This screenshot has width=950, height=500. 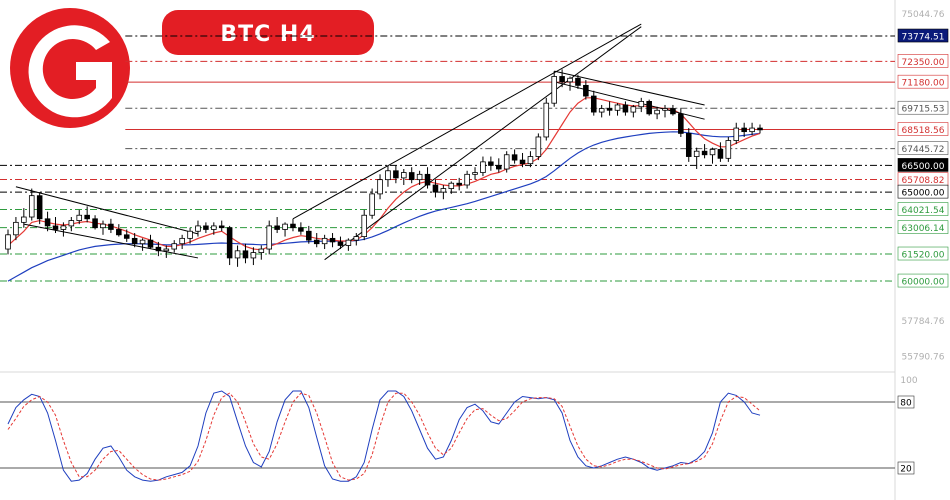 I want to click on brand-logo-G-glyph, so click(x=70, y=71).